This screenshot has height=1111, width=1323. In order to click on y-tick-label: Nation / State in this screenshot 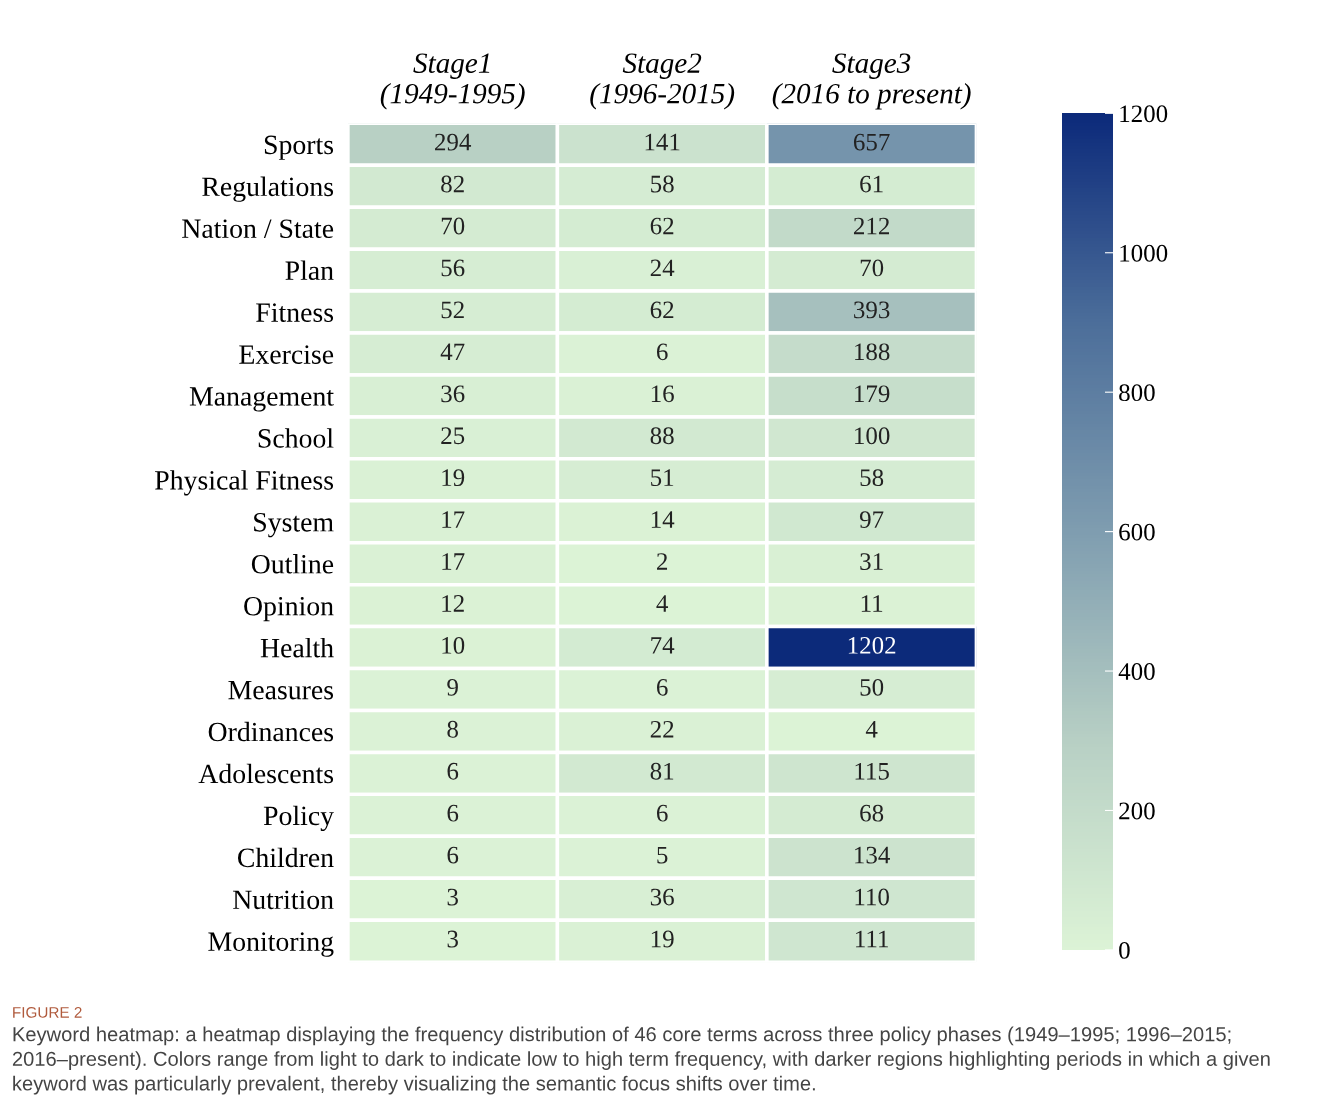, I will do `click(258, 229)`.